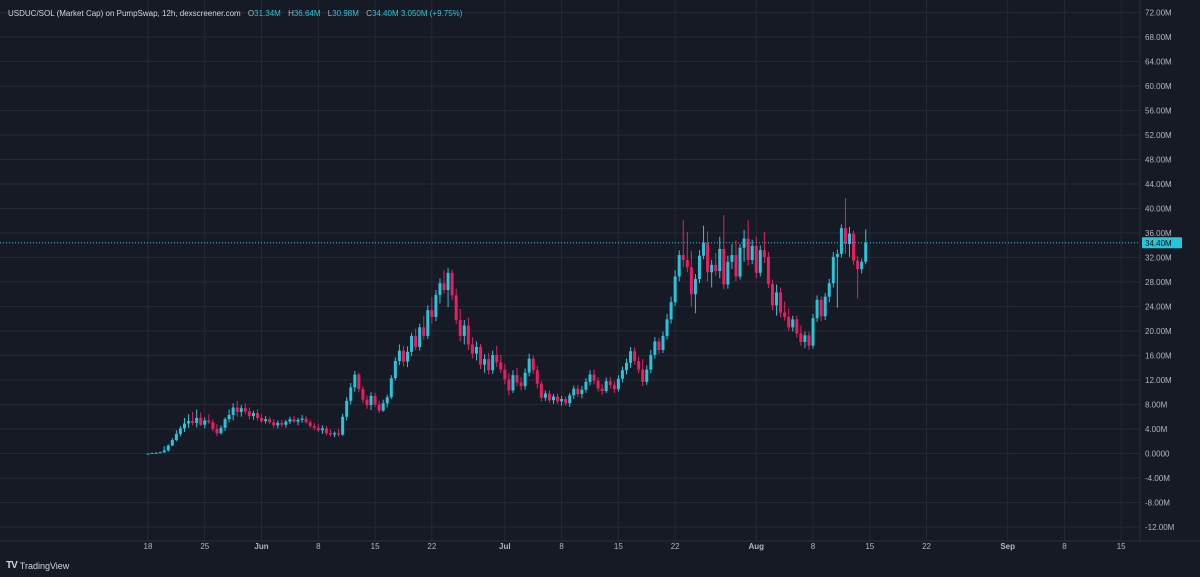 Image resolution: width=1200 pixels, height=577 pixels. Describe the element at coordinates (1158, 135) in the screenshot. I see `y-tick-label: 52.00M` at that location.